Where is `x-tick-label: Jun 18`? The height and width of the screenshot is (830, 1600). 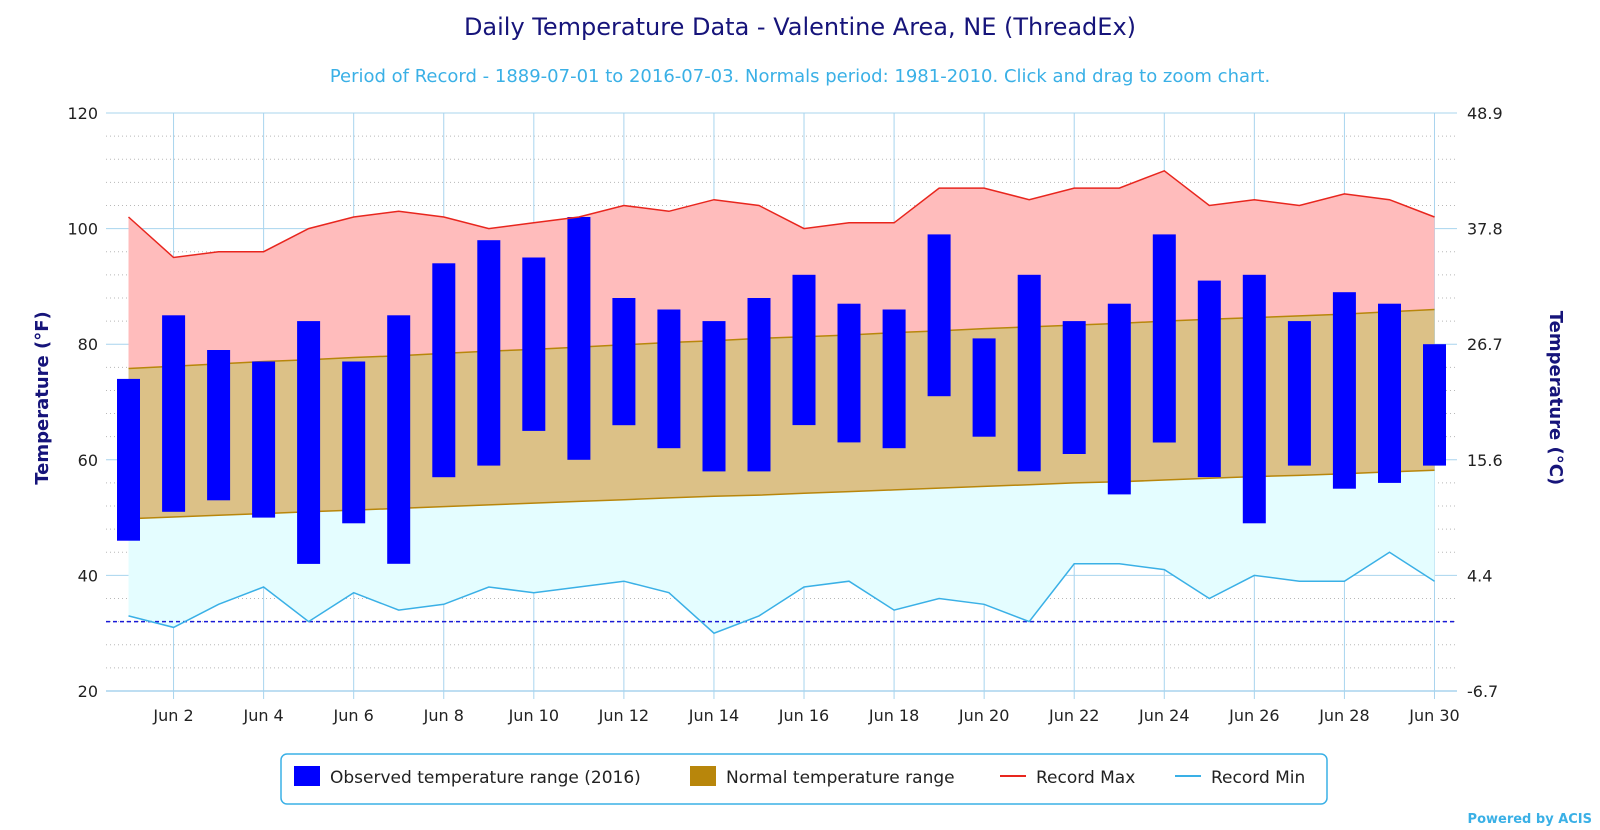 x-tick-label: Jun 18 is located at coordinates (893, 715).